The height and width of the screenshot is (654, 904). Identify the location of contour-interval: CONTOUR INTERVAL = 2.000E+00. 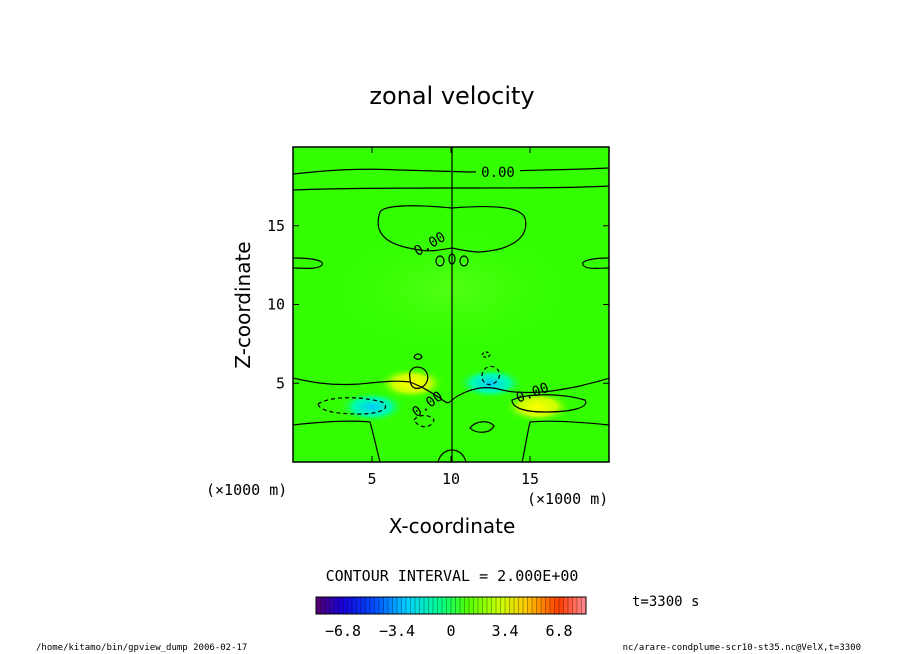
(452, 576).